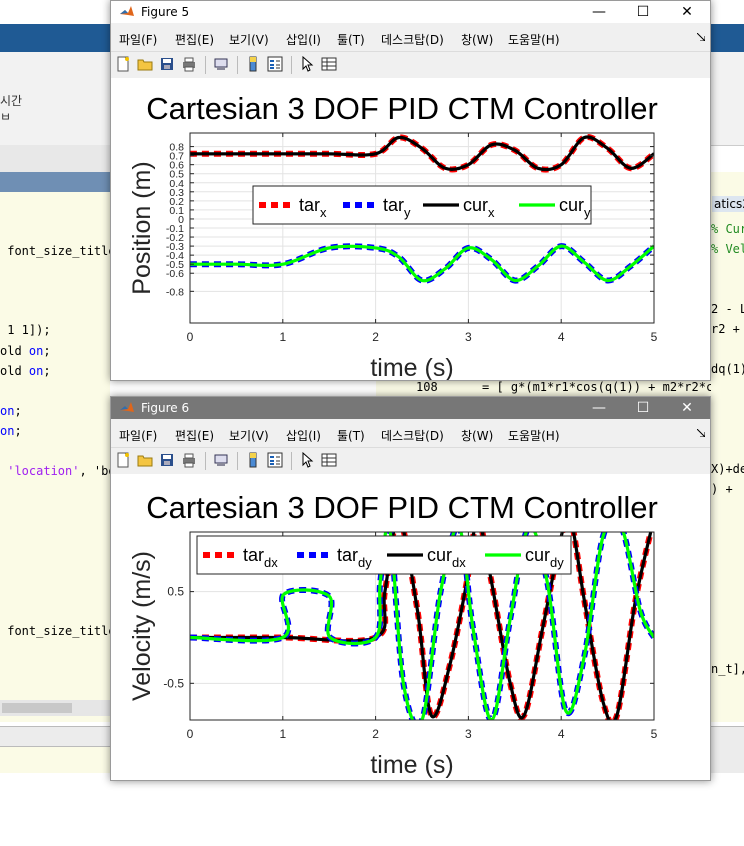 The height and width of the screenshot is (846, 744). What do you see at coordinates (175, 238) in the screenshot?
I see `y-tick-label: -0.2` at bounding box center [175, 238].